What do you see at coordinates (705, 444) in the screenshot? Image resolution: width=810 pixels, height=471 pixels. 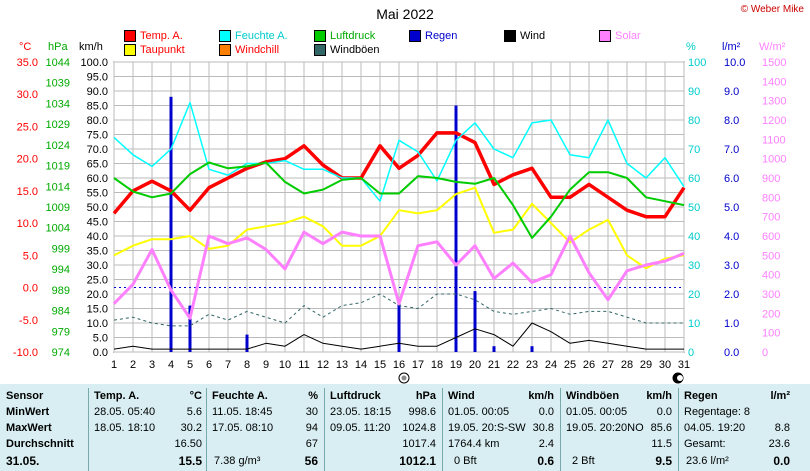 I see `rain-total-label: Gesamt:` at bounding box center [705, 444].